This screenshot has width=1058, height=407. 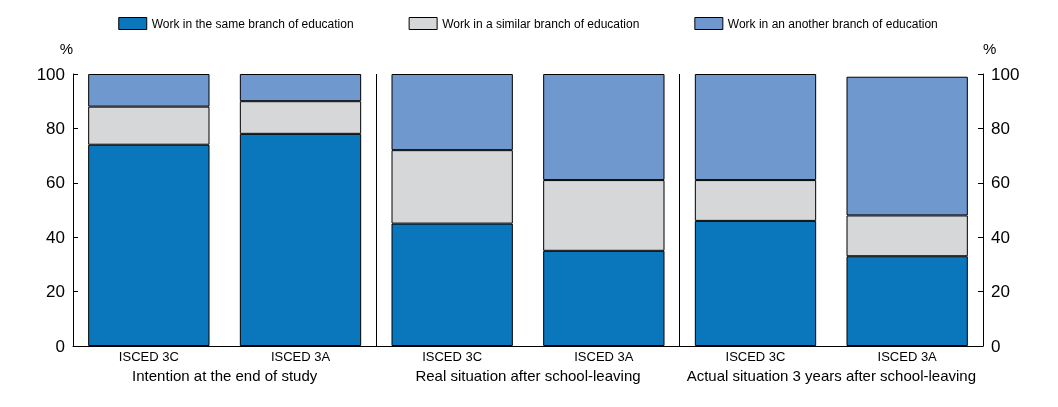 I want to click on y-tick-label: 40, so click(x=55, y=237).